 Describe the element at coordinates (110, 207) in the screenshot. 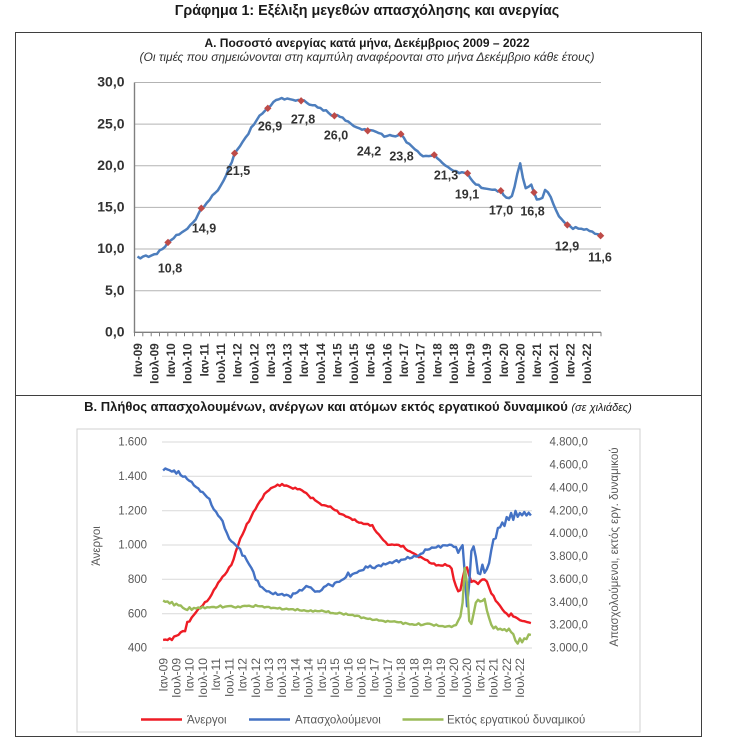

I see `svg-text: 15,0` at that location.